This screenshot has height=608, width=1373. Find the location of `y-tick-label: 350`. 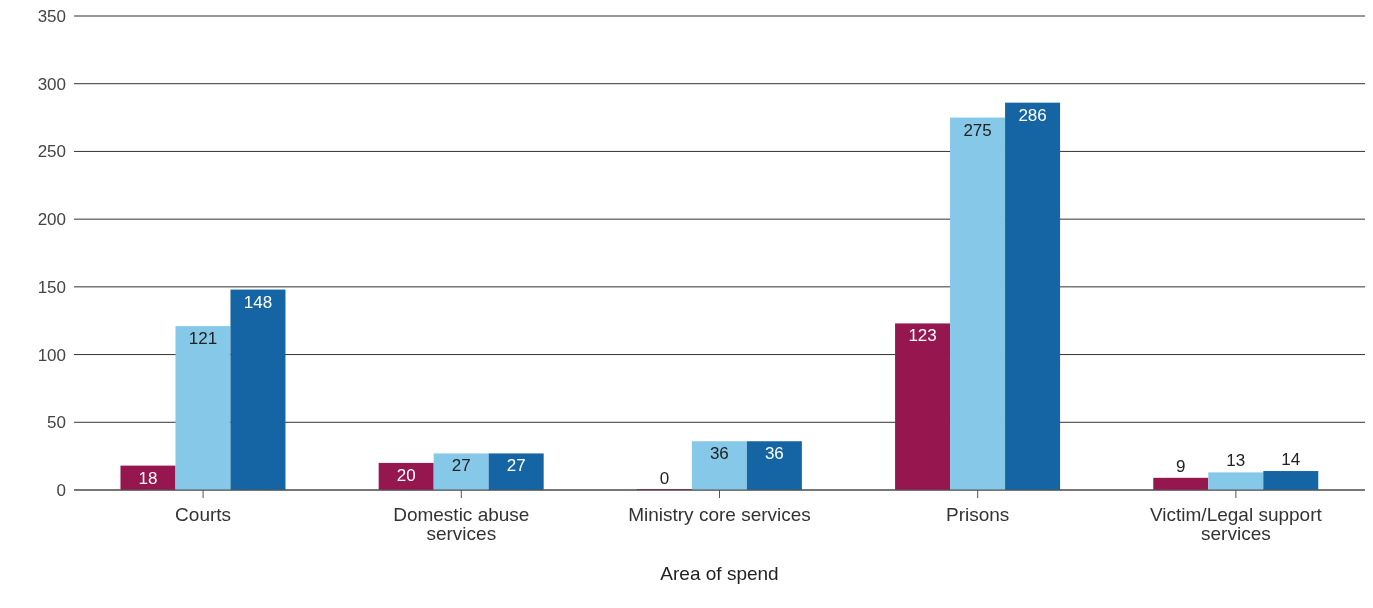

y-tick-label: 350 is located at coordinates (51, 17).